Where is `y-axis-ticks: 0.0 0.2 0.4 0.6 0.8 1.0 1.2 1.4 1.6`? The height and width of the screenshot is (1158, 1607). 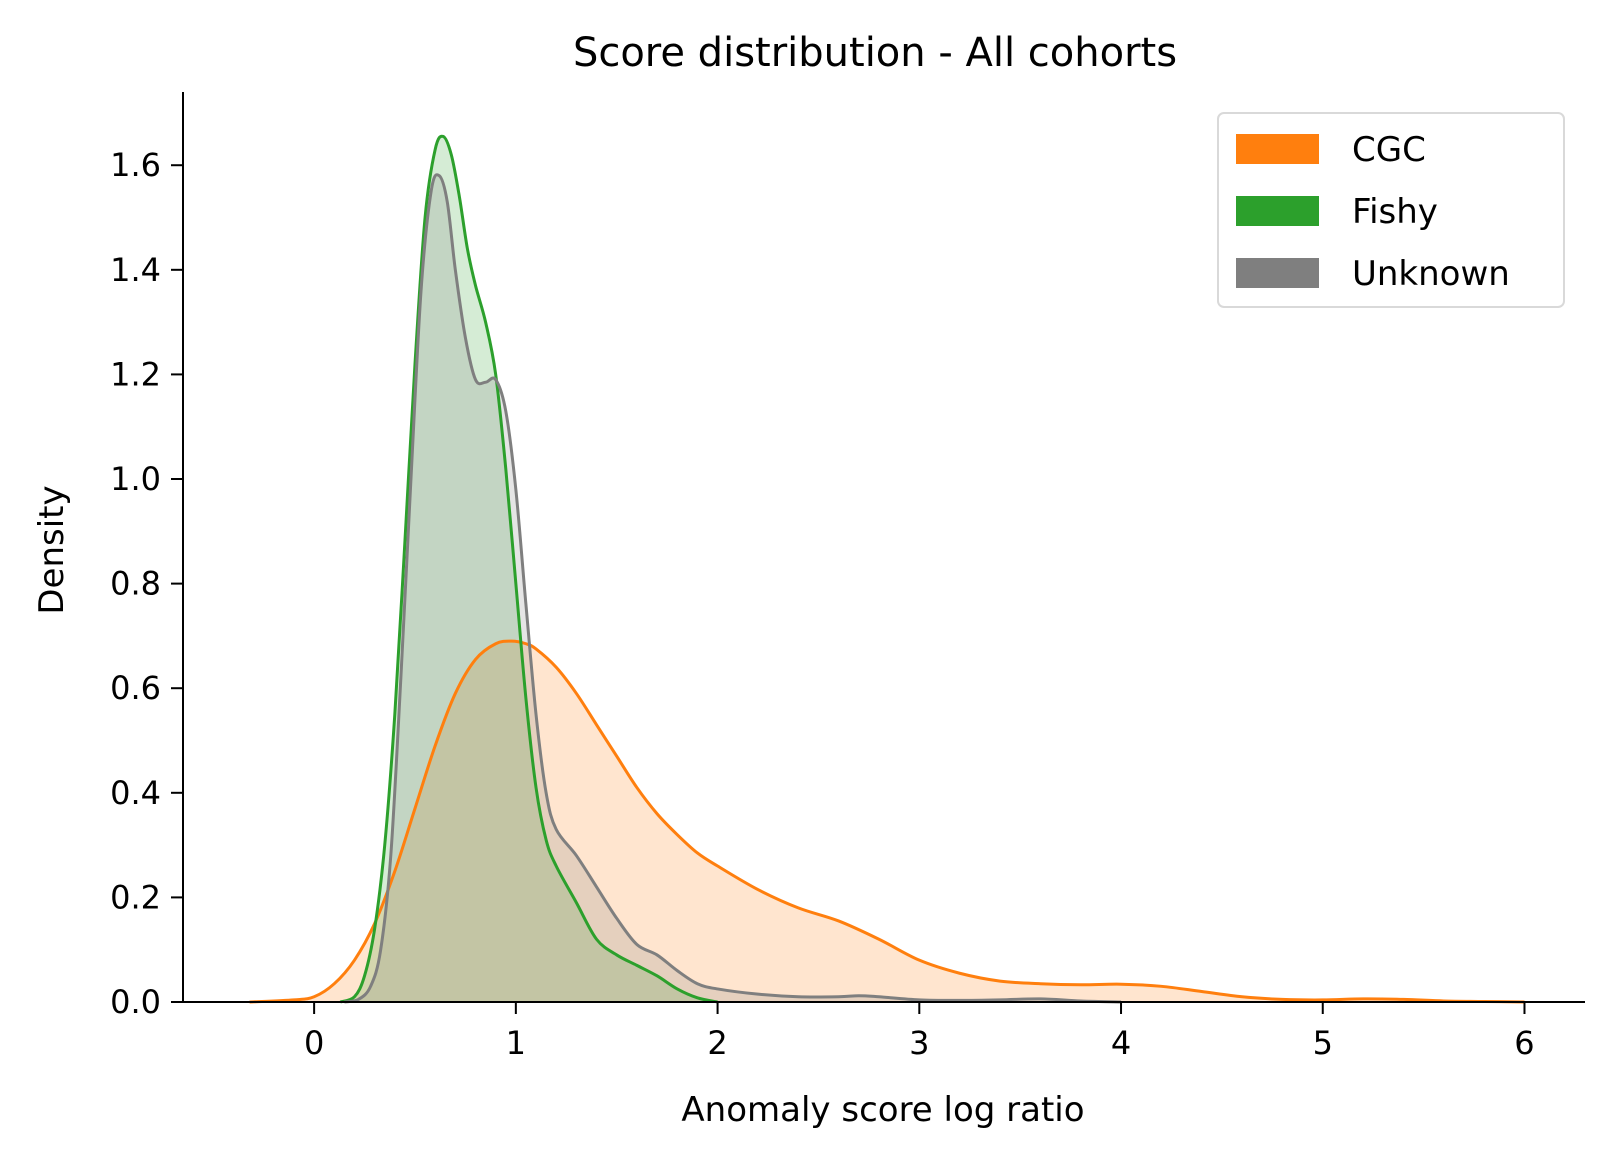
y-axis-ticks: 0.0 0.2 0.4 0.6 0.8 1.0 1.2 1.4 1.6 is located at coordinates (146, 583).